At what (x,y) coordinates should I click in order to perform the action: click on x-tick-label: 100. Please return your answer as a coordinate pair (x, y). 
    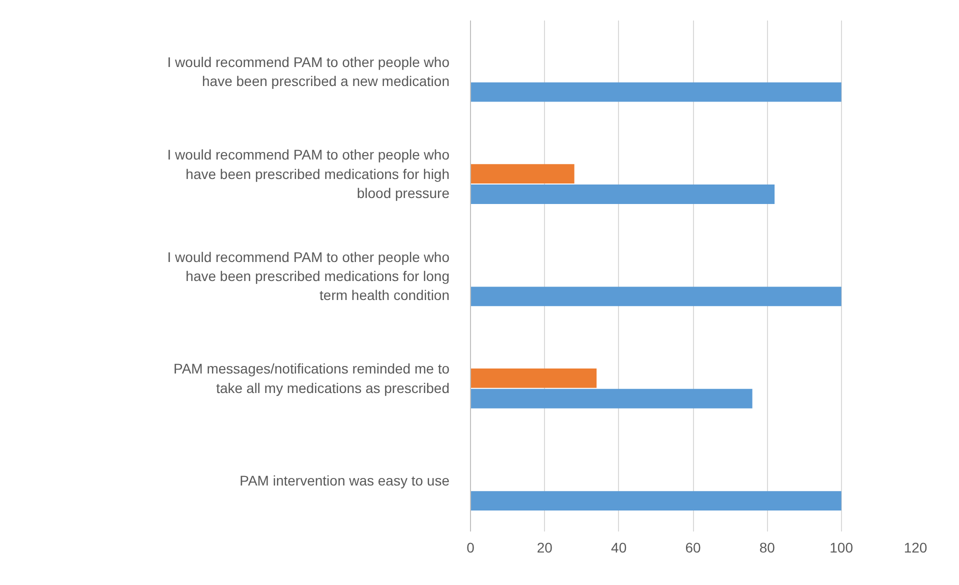
    Looking at the image, I should click on (842, 548).